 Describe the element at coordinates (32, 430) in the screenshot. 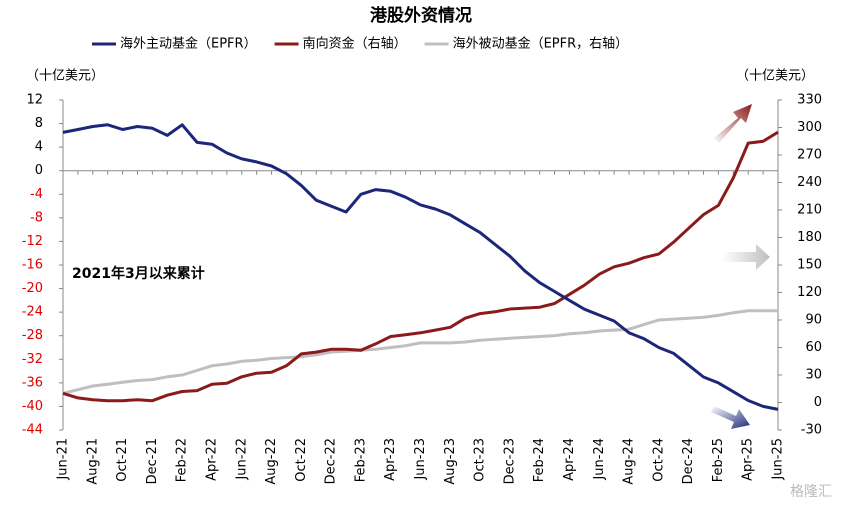

I see `y-tick-label: -44` at that location.